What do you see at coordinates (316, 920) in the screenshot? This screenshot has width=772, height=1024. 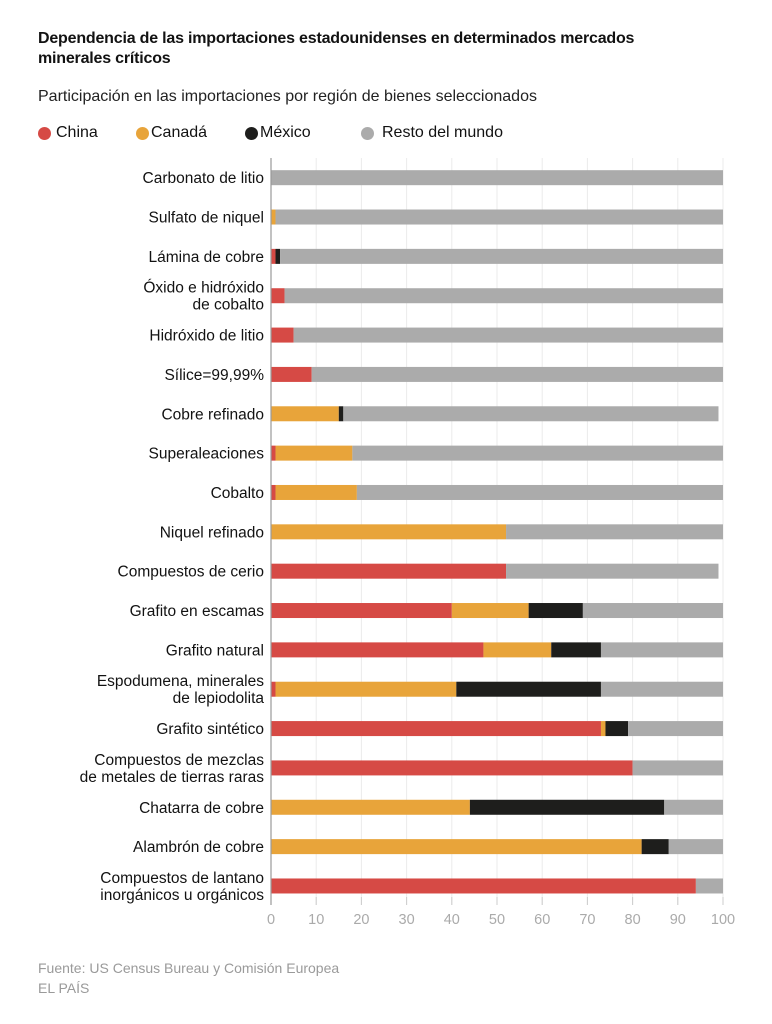 I see `x-tick-label: 10` at bounding box center [316, 920].